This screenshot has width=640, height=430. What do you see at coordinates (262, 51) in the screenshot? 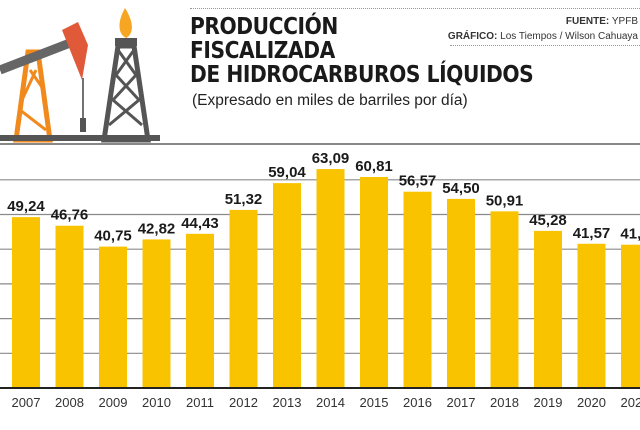
I see `chart-title-line-2: FISCALIZADA` at bounding box center [262, 51].